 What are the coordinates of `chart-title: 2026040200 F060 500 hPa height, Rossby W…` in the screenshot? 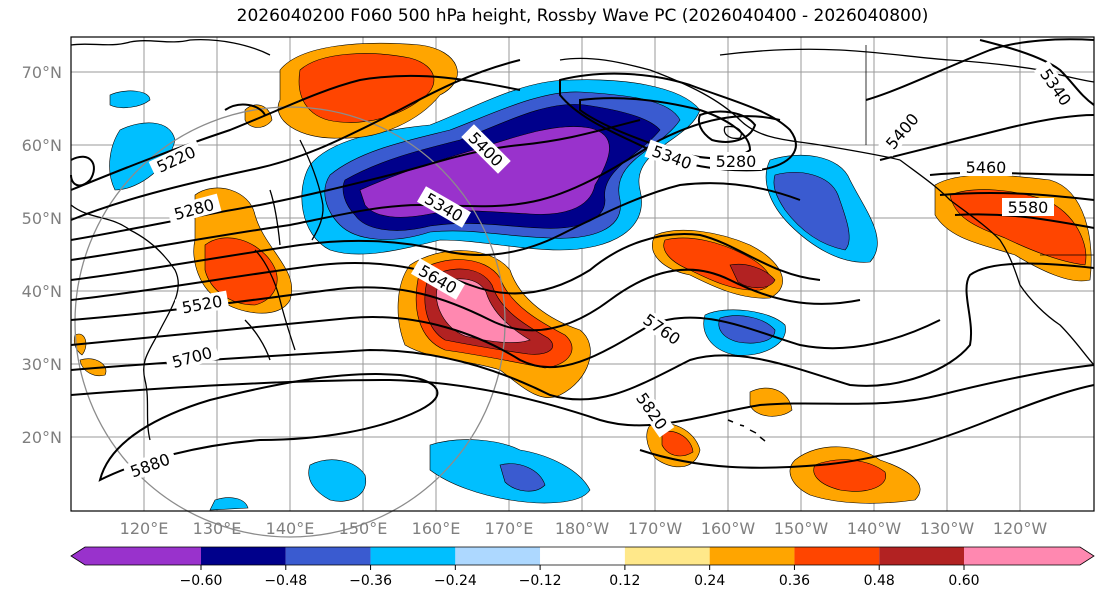 It's located at (582, 16).